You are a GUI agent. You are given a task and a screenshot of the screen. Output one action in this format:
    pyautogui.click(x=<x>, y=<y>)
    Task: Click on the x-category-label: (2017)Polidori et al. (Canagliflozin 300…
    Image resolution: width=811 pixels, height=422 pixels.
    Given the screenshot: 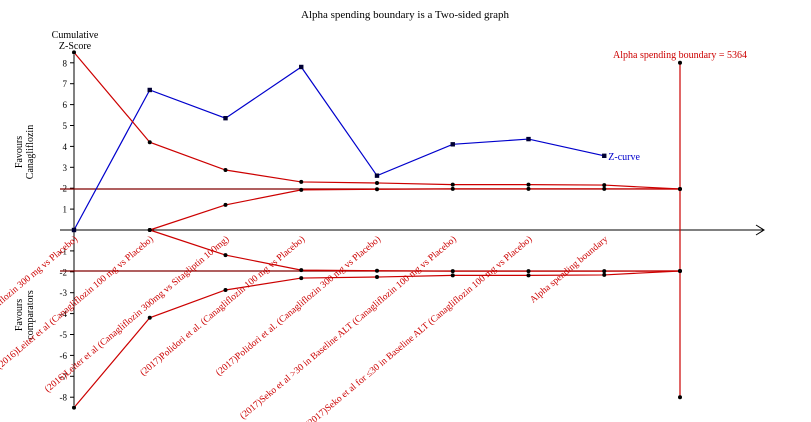 What is the action you would take?
    pyautogui.click(x=298, y=306)
    